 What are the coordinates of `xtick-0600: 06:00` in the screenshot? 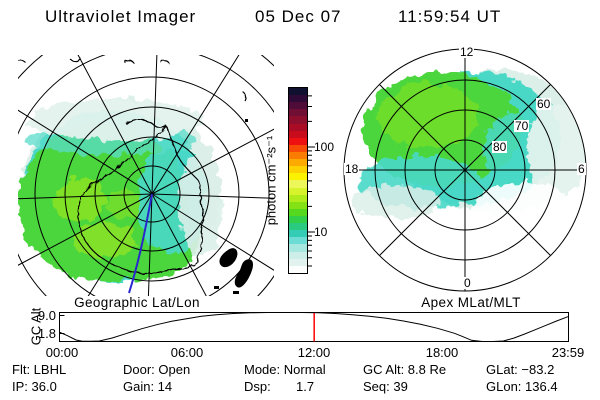 It's located at (187, 352).